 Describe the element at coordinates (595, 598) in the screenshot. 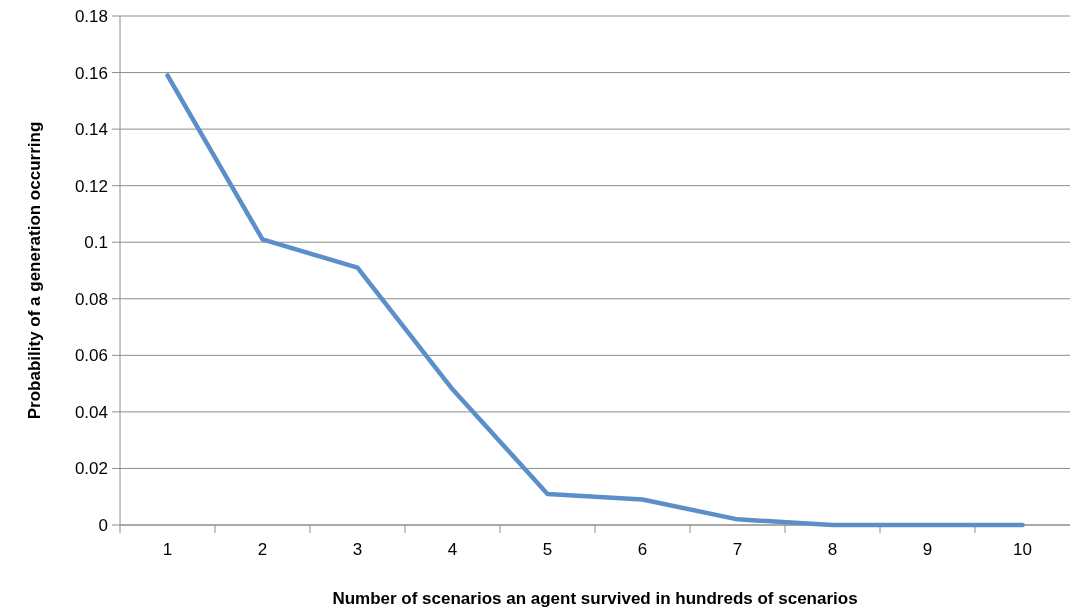

I see `x-axis-title: Number of scenarios an agent survived in hundreds of scenarios` at that location.